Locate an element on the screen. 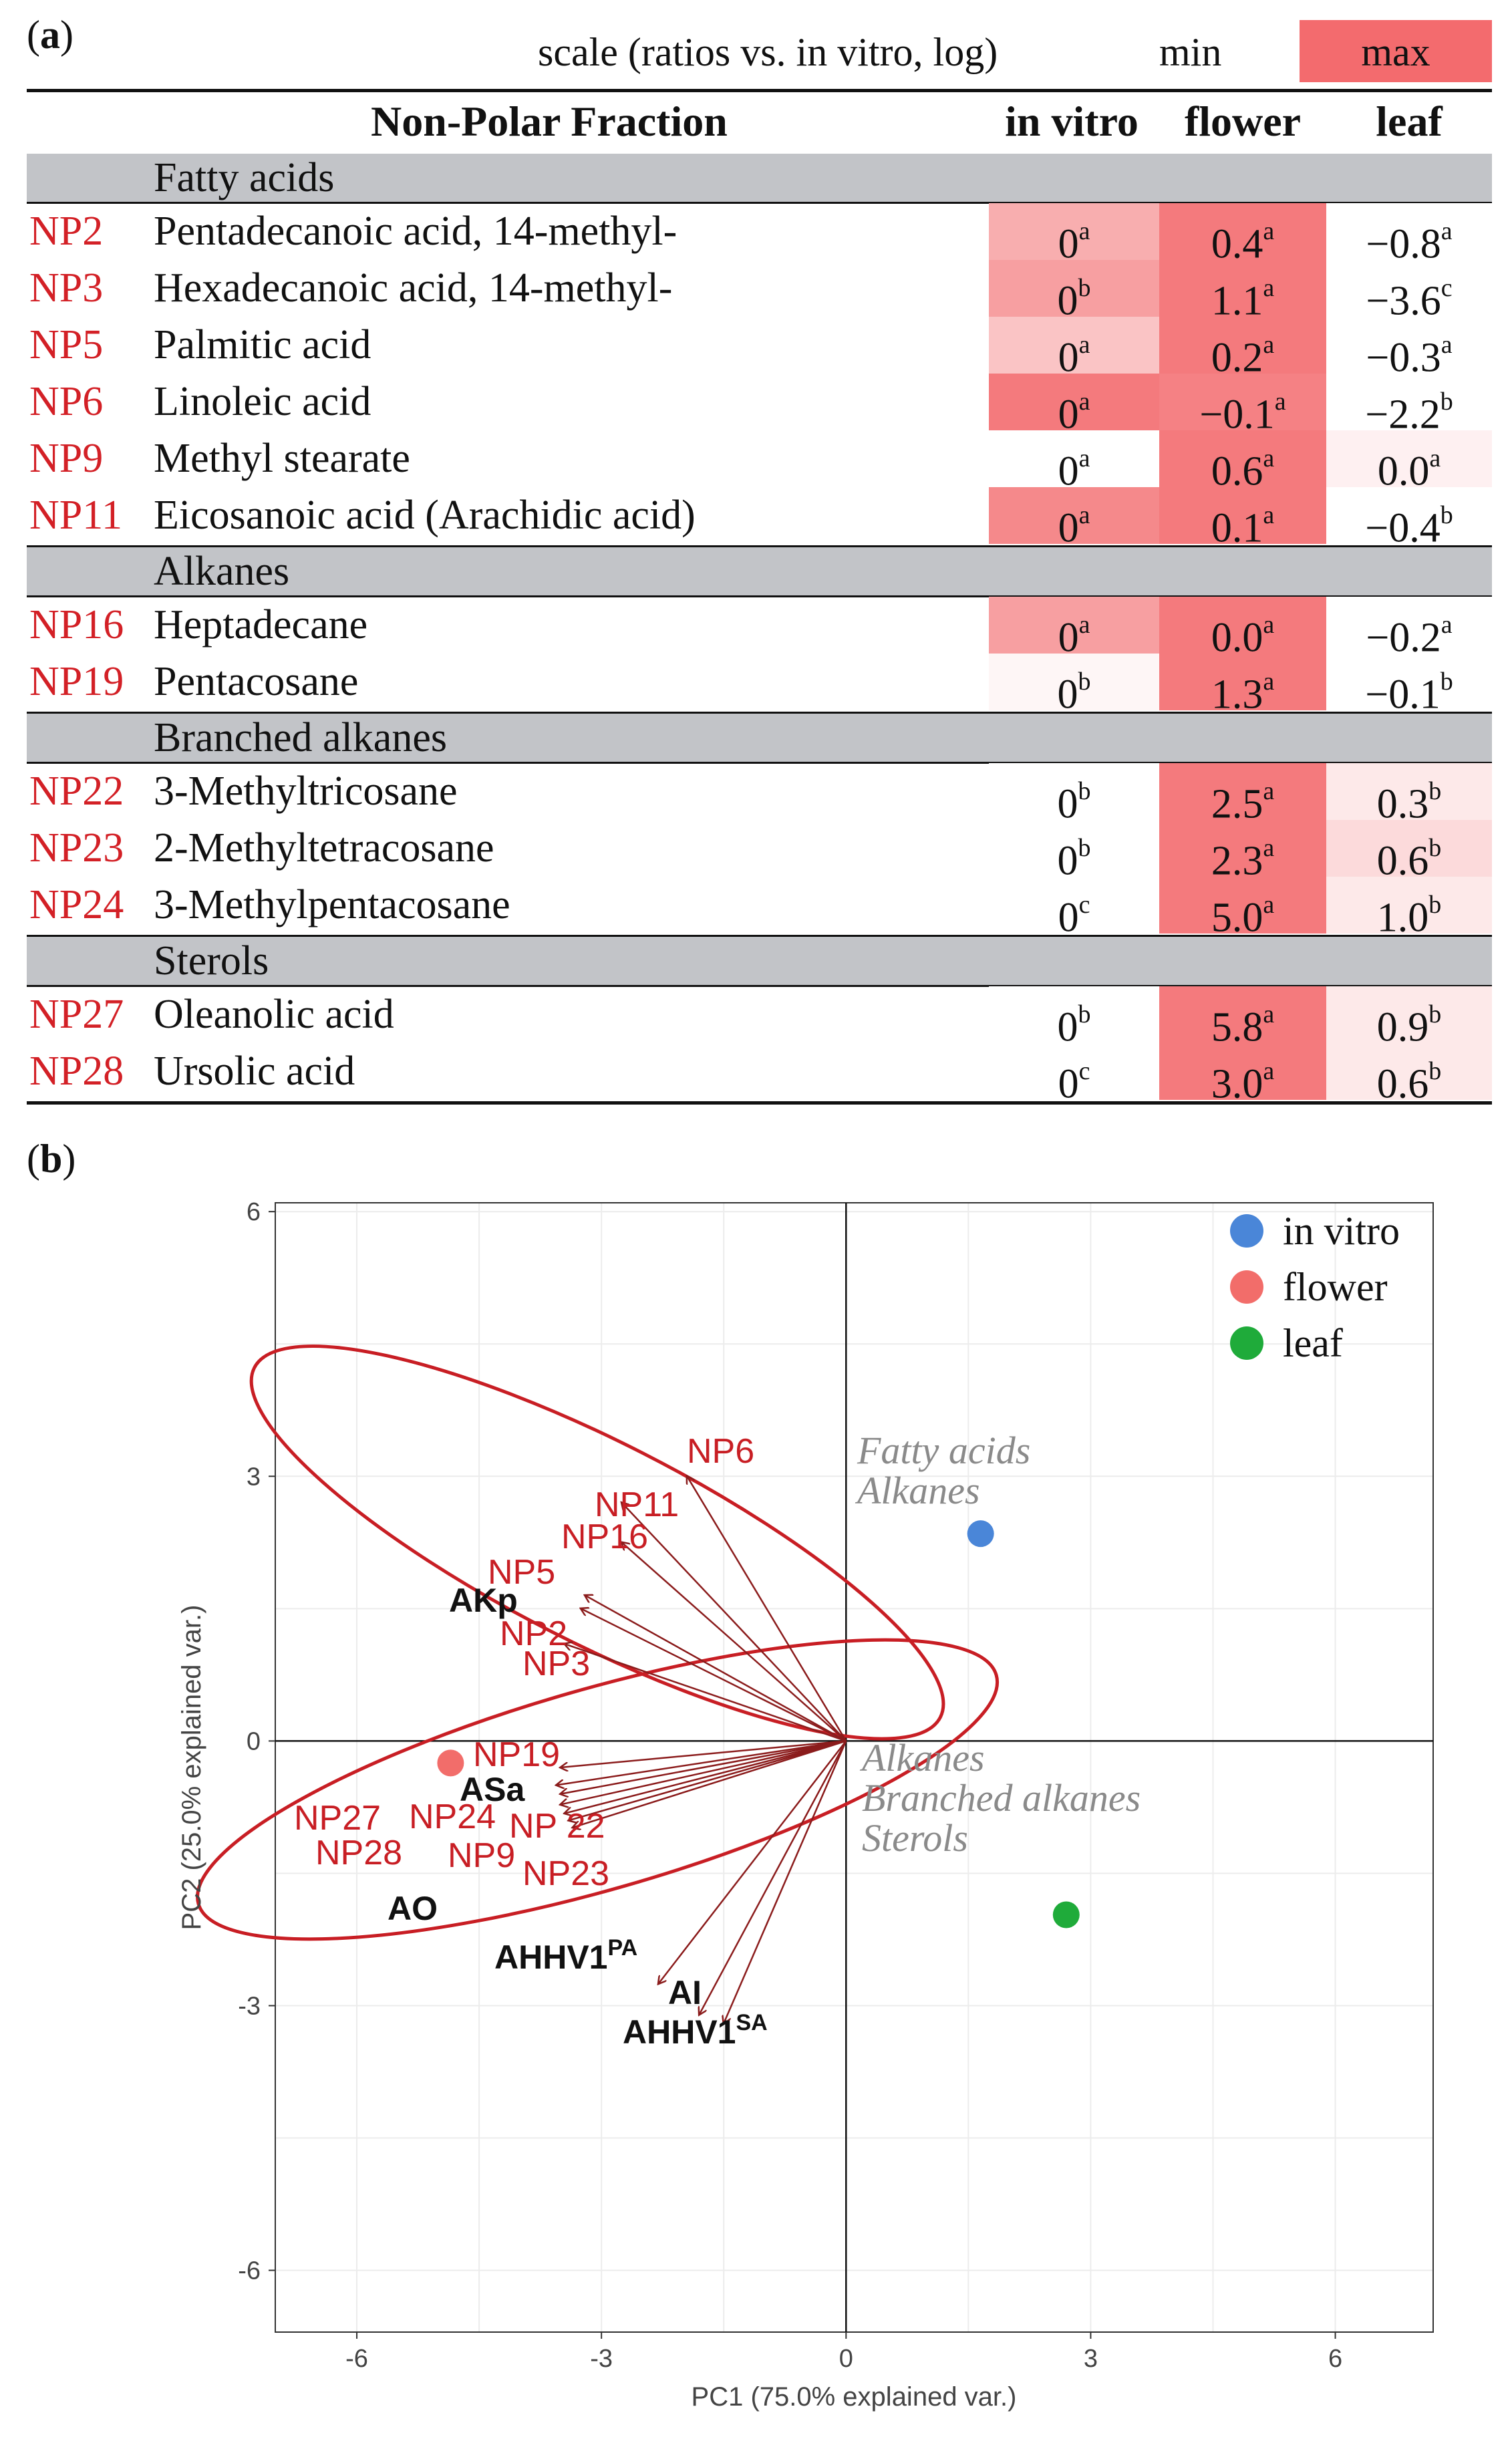 The height and width of the screenshot is (2437, 1512). compound-code: NP23 is located at coordinates (76, 848).